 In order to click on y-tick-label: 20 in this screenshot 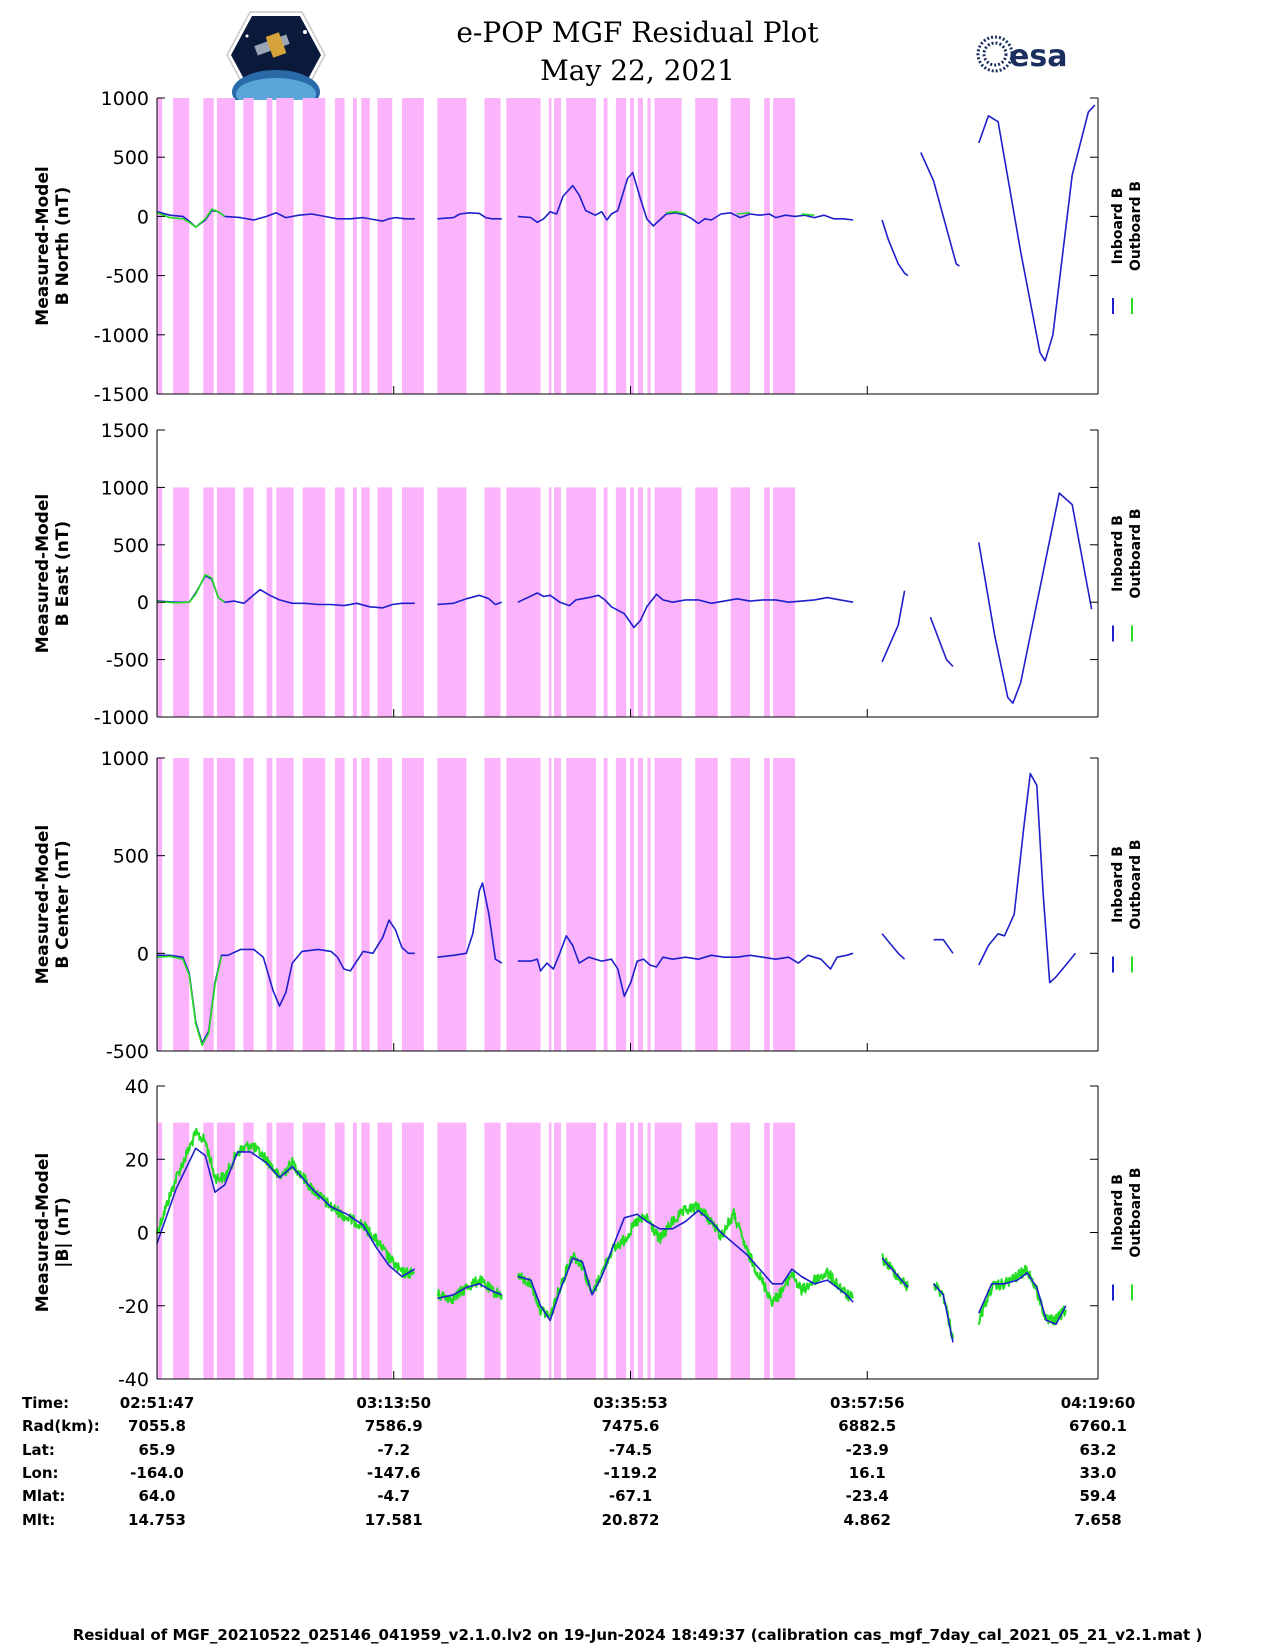, I will do `click(137, 1160)`.